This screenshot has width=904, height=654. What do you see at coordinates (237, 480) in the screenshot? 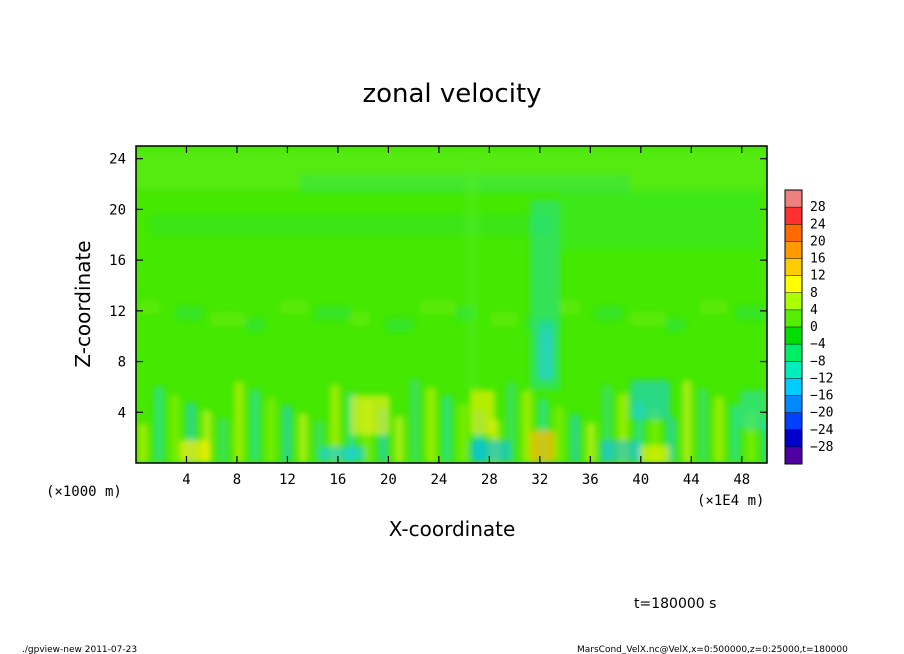
I see `x-tick-label: 8` at bounding box center [237, 480].